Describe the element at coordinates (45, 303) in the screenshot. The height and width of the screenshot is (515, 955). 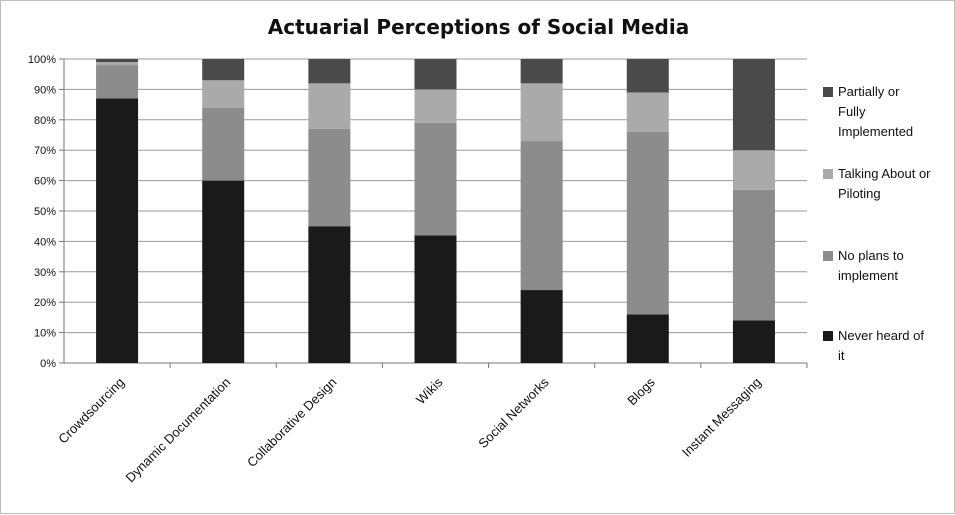
I see `y-tick-label: 20%` at that location.